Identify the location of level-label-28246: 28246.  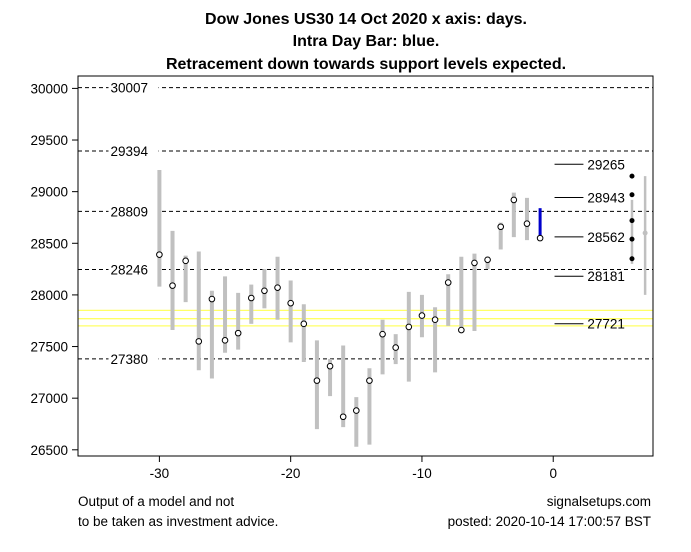
(130, 270).